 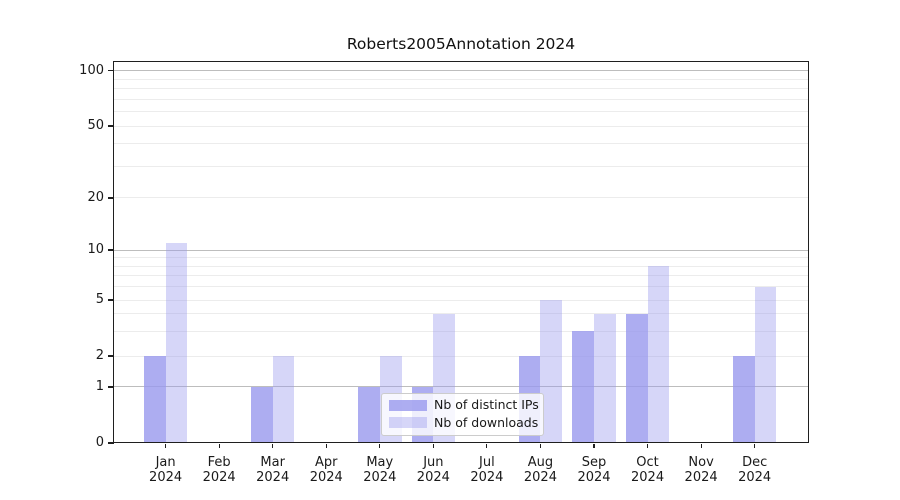 I want to click on bar-dec-distinct-ips, so click(x=743, y=399).